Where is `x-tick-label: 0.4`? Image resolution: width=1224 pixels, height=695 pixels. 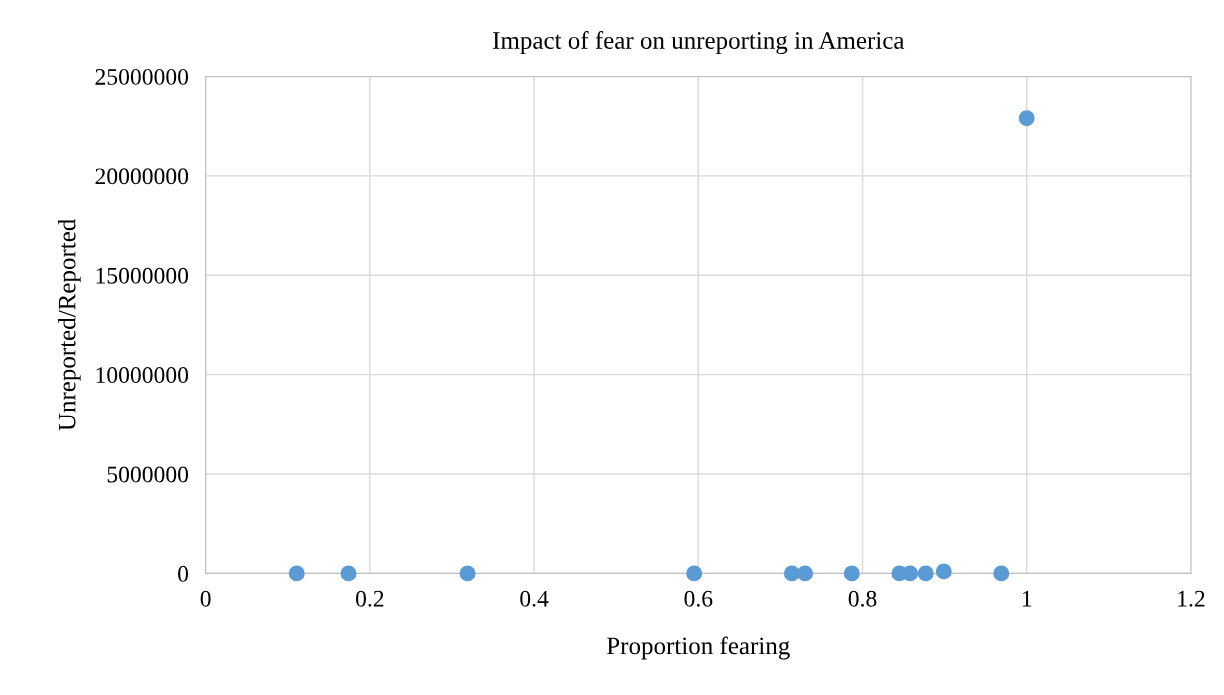
x-tick-label: 0.4 is located at coordinates (534, 598).